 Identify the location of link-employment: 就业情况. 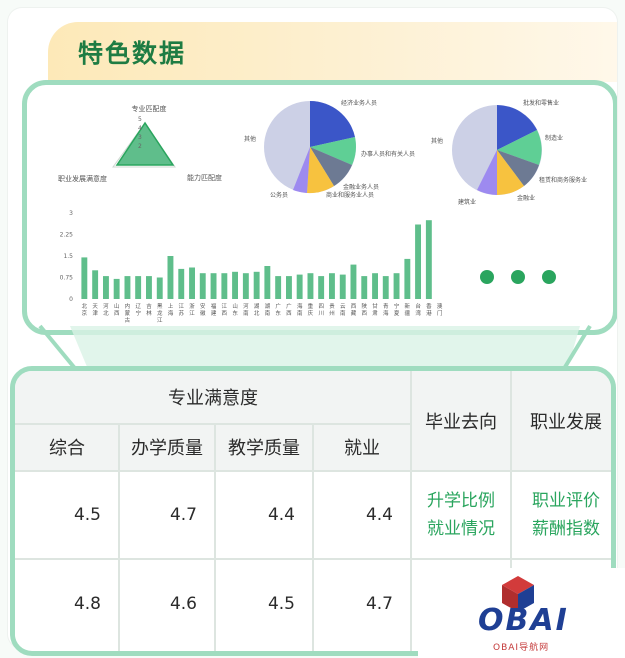
(461, 529).